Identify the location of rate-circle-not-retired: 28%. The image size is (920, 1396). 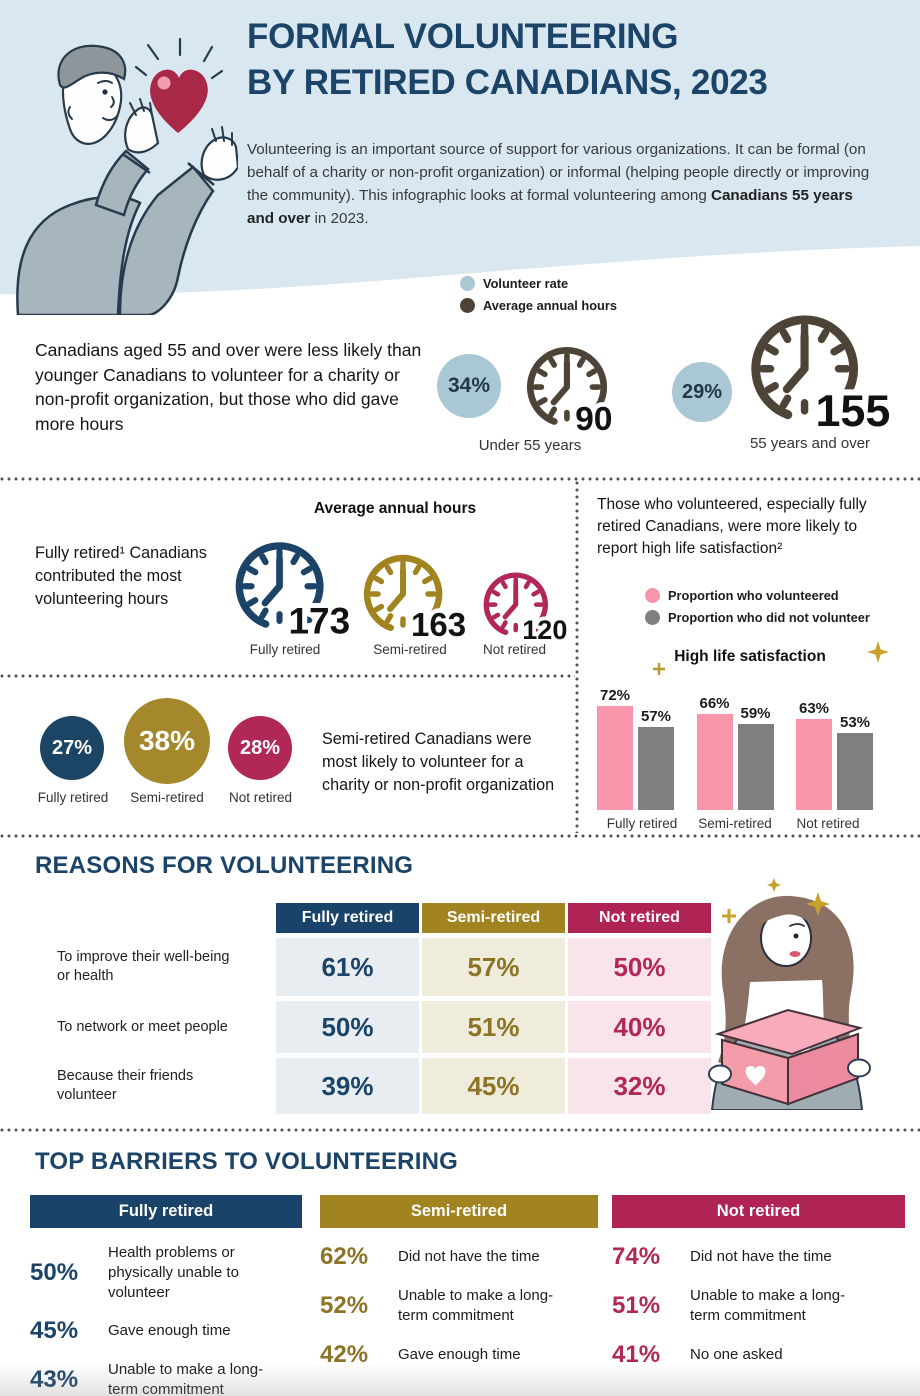
(260, 748).